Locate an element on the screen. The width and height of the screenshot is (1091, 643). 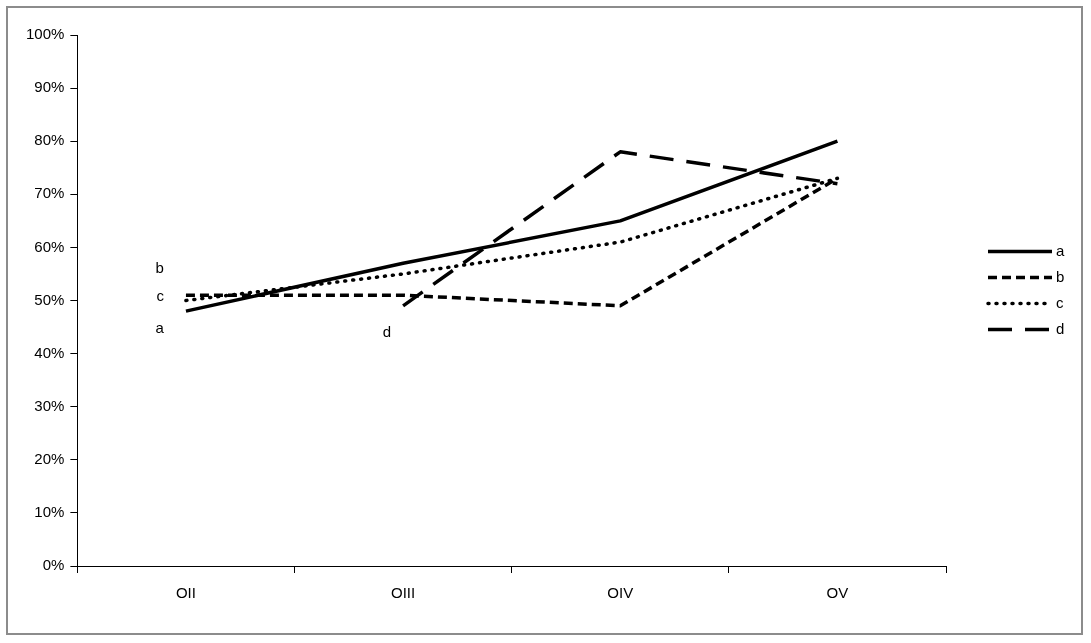
y-tick-label: 90% is located at coordinates (49, 87).